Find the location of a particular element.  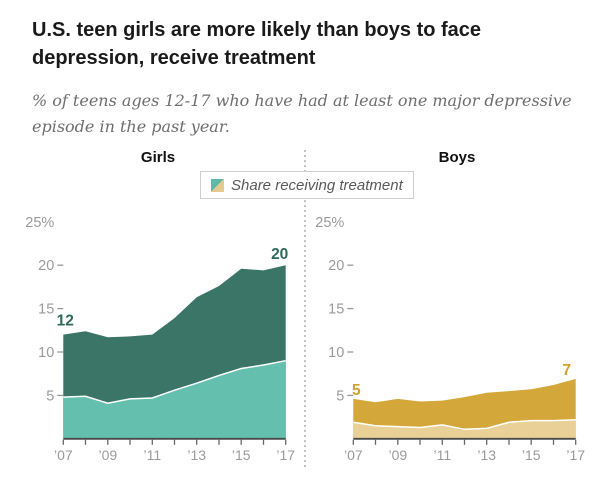

data-label-last: 7 is located at coordinates (566, 370).